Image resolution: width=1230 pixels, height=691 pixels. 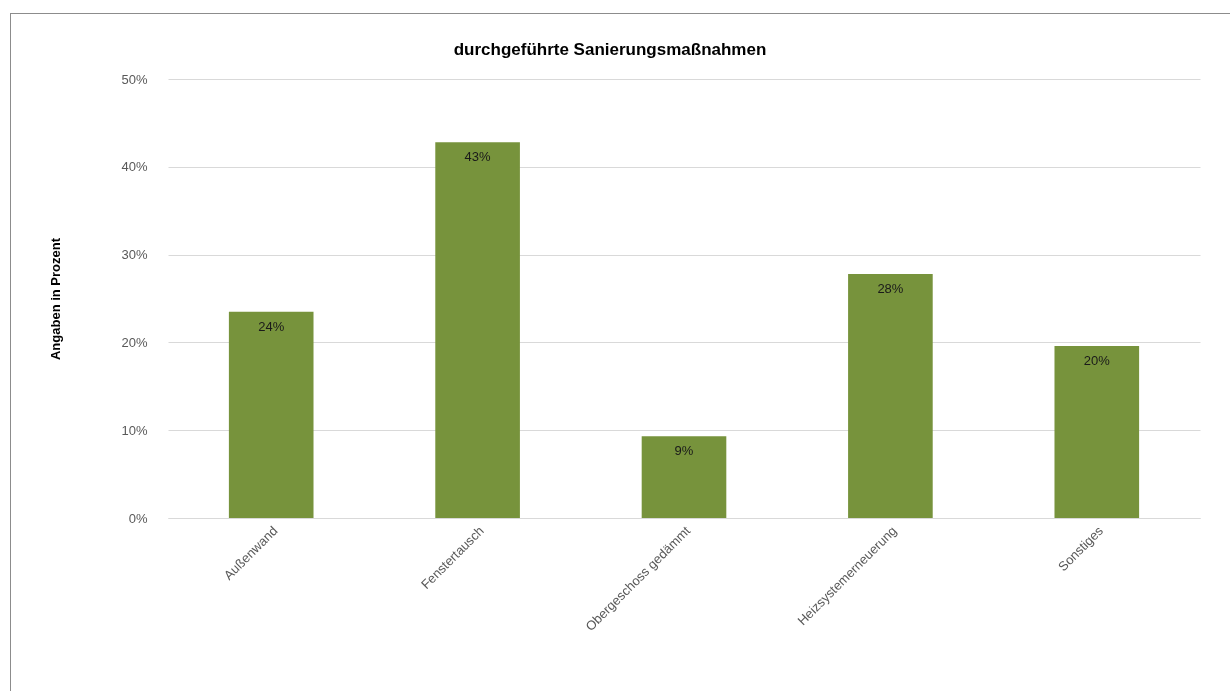 I want to click on y-axis-title: Angaben in Prozent, so click(x=56, y=299).